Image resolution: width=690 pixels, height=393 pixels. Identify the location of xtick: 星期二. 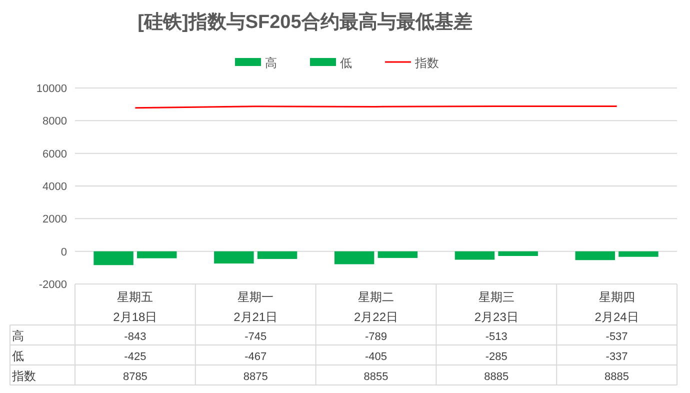
(376, 297).